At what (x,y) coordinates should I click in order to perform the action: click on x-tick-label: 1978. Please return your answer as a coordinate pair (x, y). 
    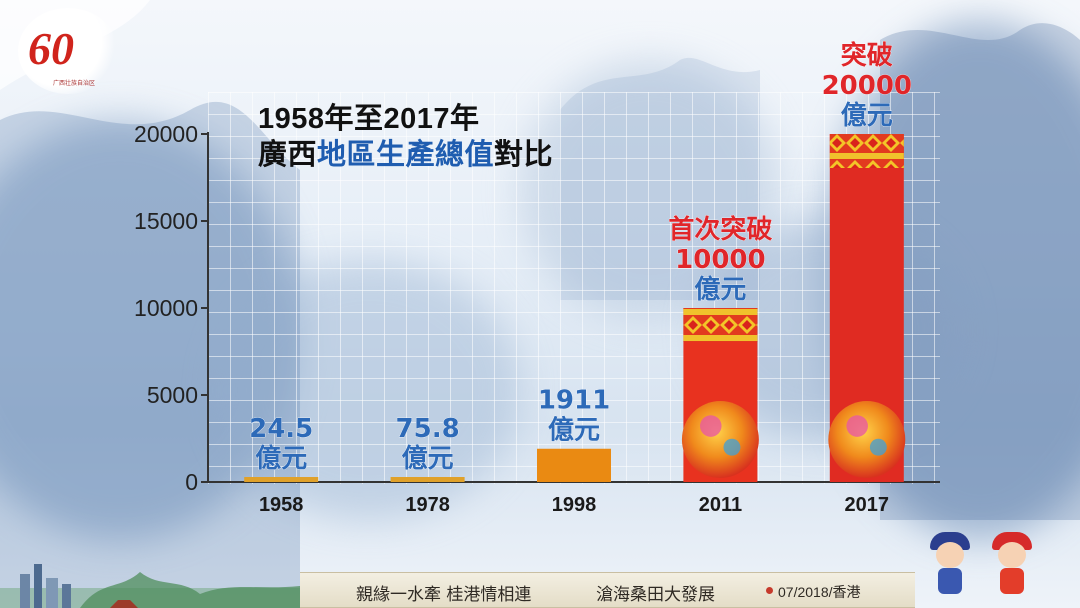
    Looking at the image, I should click on (427, 505).